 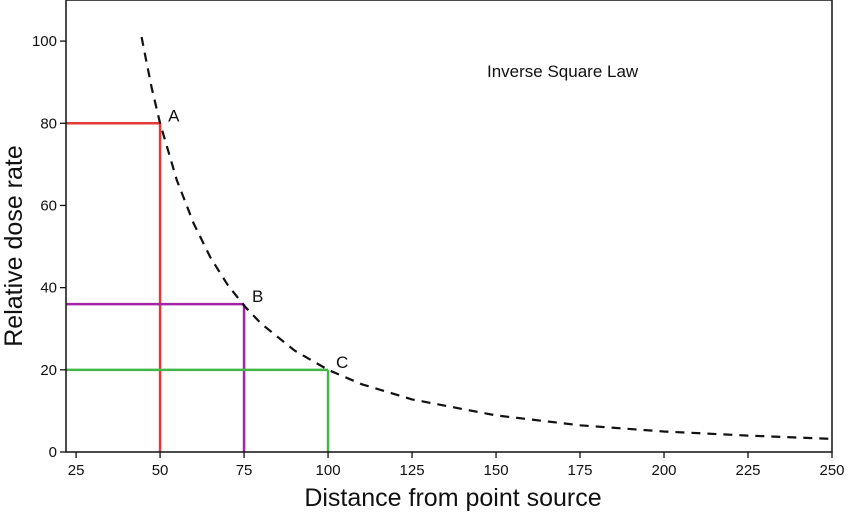 I want to click on x-tick-label: 200, so click(x=664, y=470).